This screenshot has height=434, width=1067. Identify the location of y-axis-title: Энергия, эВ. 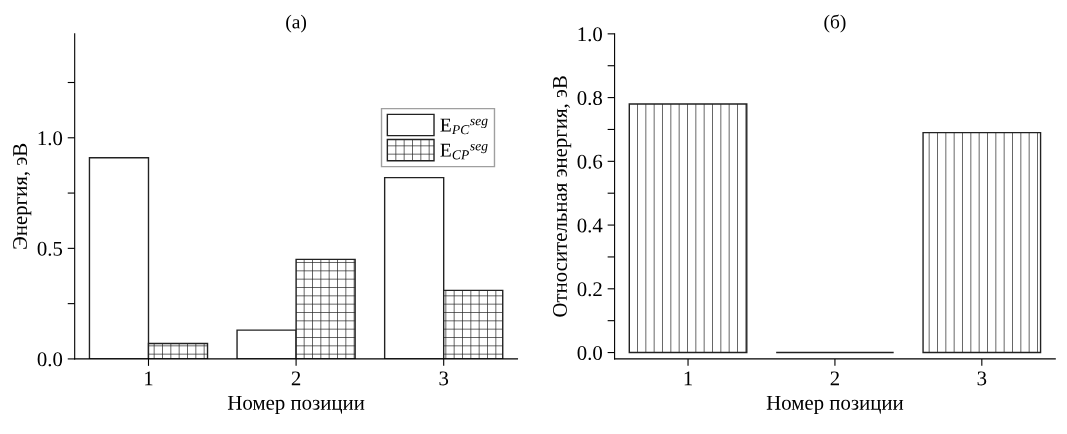
(22, 196).